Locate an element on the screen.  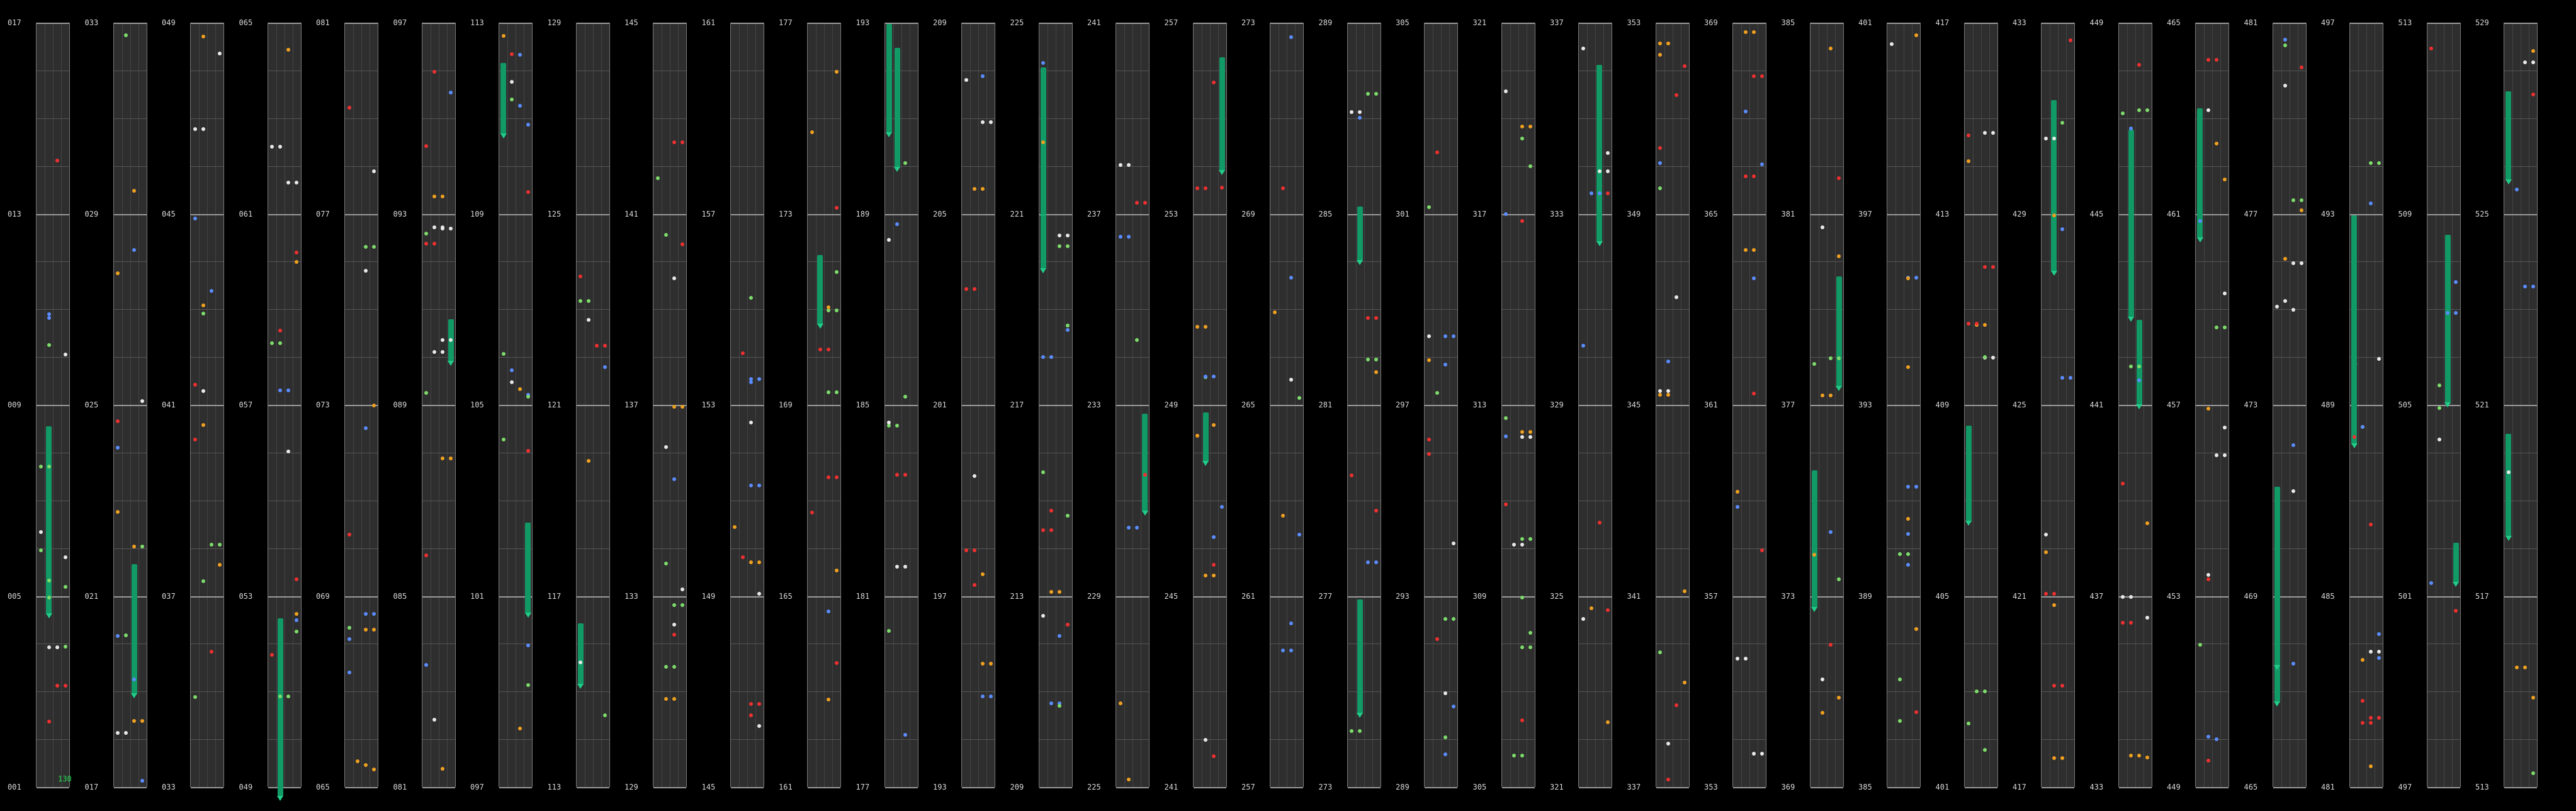
measure-number: 505 is located at coordinates (2405, 404).